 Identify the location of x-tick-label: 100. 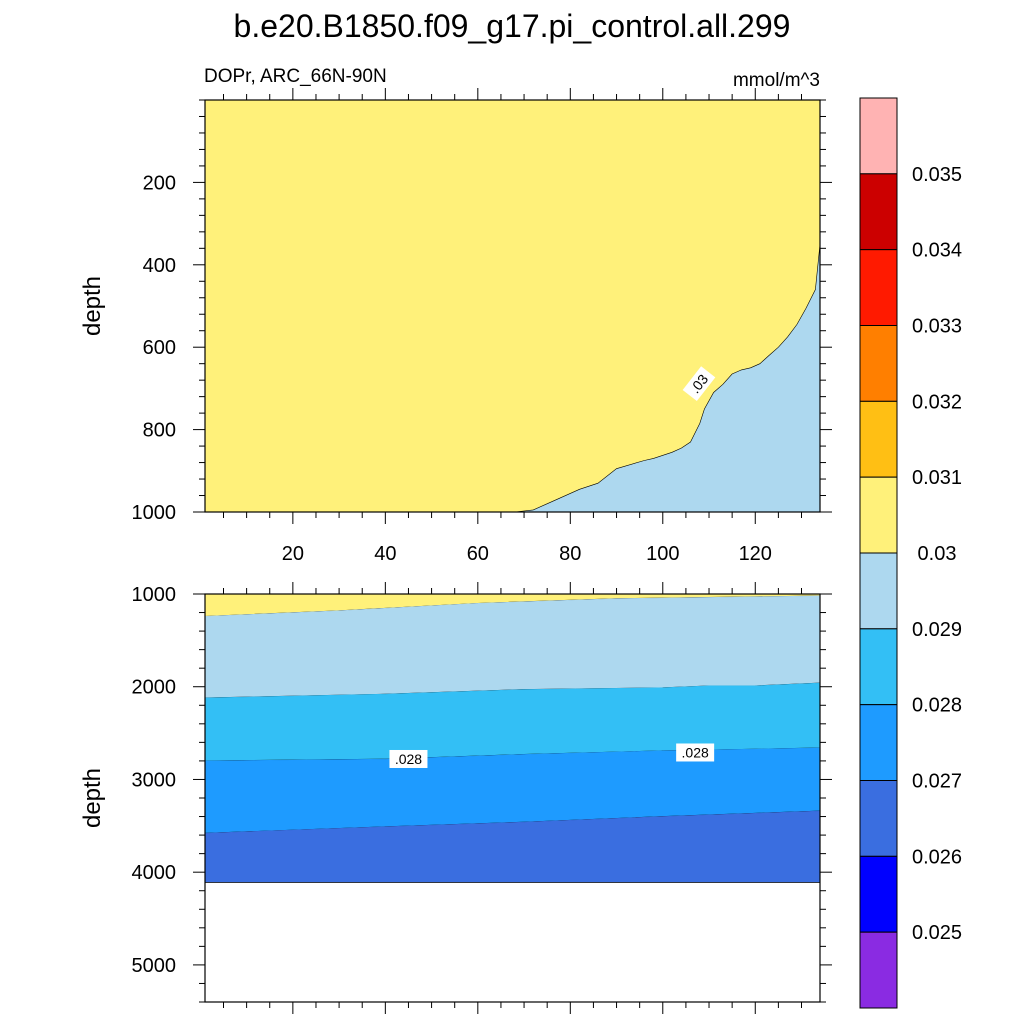
(662, 554).